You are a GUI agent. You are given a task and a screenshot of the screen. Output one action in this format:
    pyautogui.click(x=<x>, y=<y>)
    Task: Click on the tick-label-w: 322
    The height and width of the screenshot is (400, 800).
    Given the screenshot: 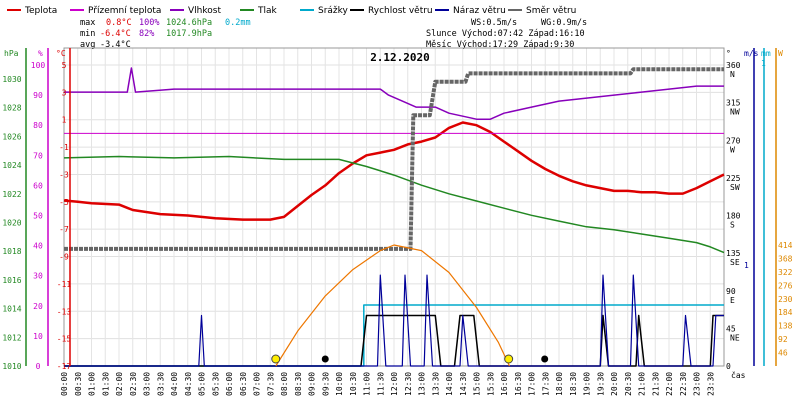 What is the action you would take?
    pyautogui.click(x=785, y=272)
    